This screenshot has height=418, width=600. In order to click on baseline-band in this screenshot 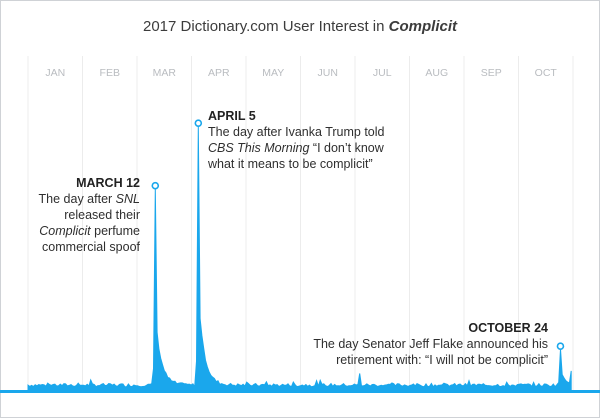, I will do `click(300, 391)`.